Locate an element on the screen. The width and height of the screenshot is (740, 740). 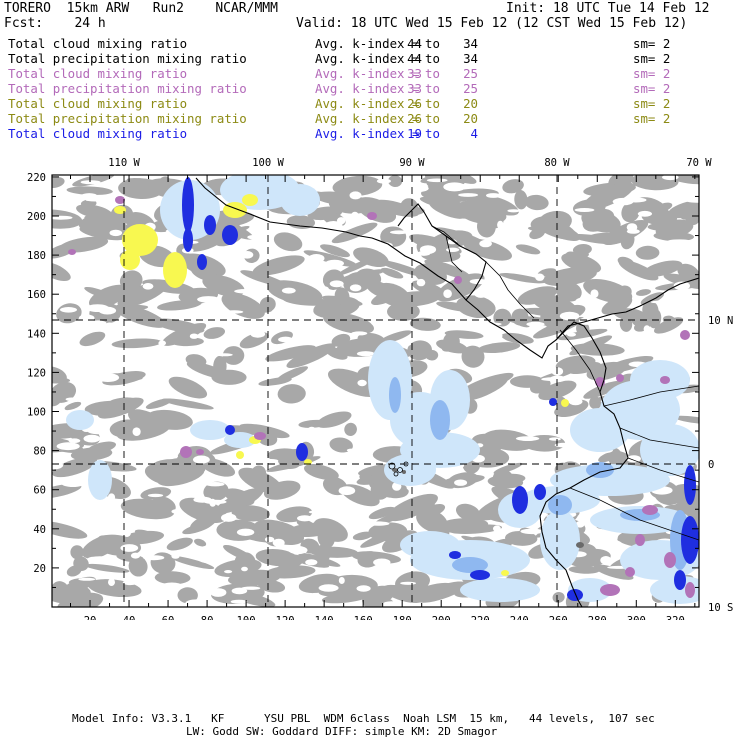
legend-field-name: Total precipitation mixing ratio is located at coordinates (127, 58).